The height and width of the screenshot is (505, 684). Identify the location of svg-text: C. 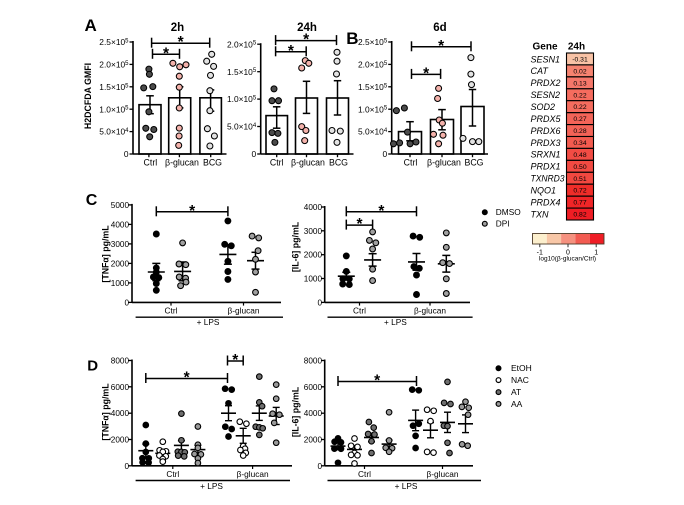
(92, 200).